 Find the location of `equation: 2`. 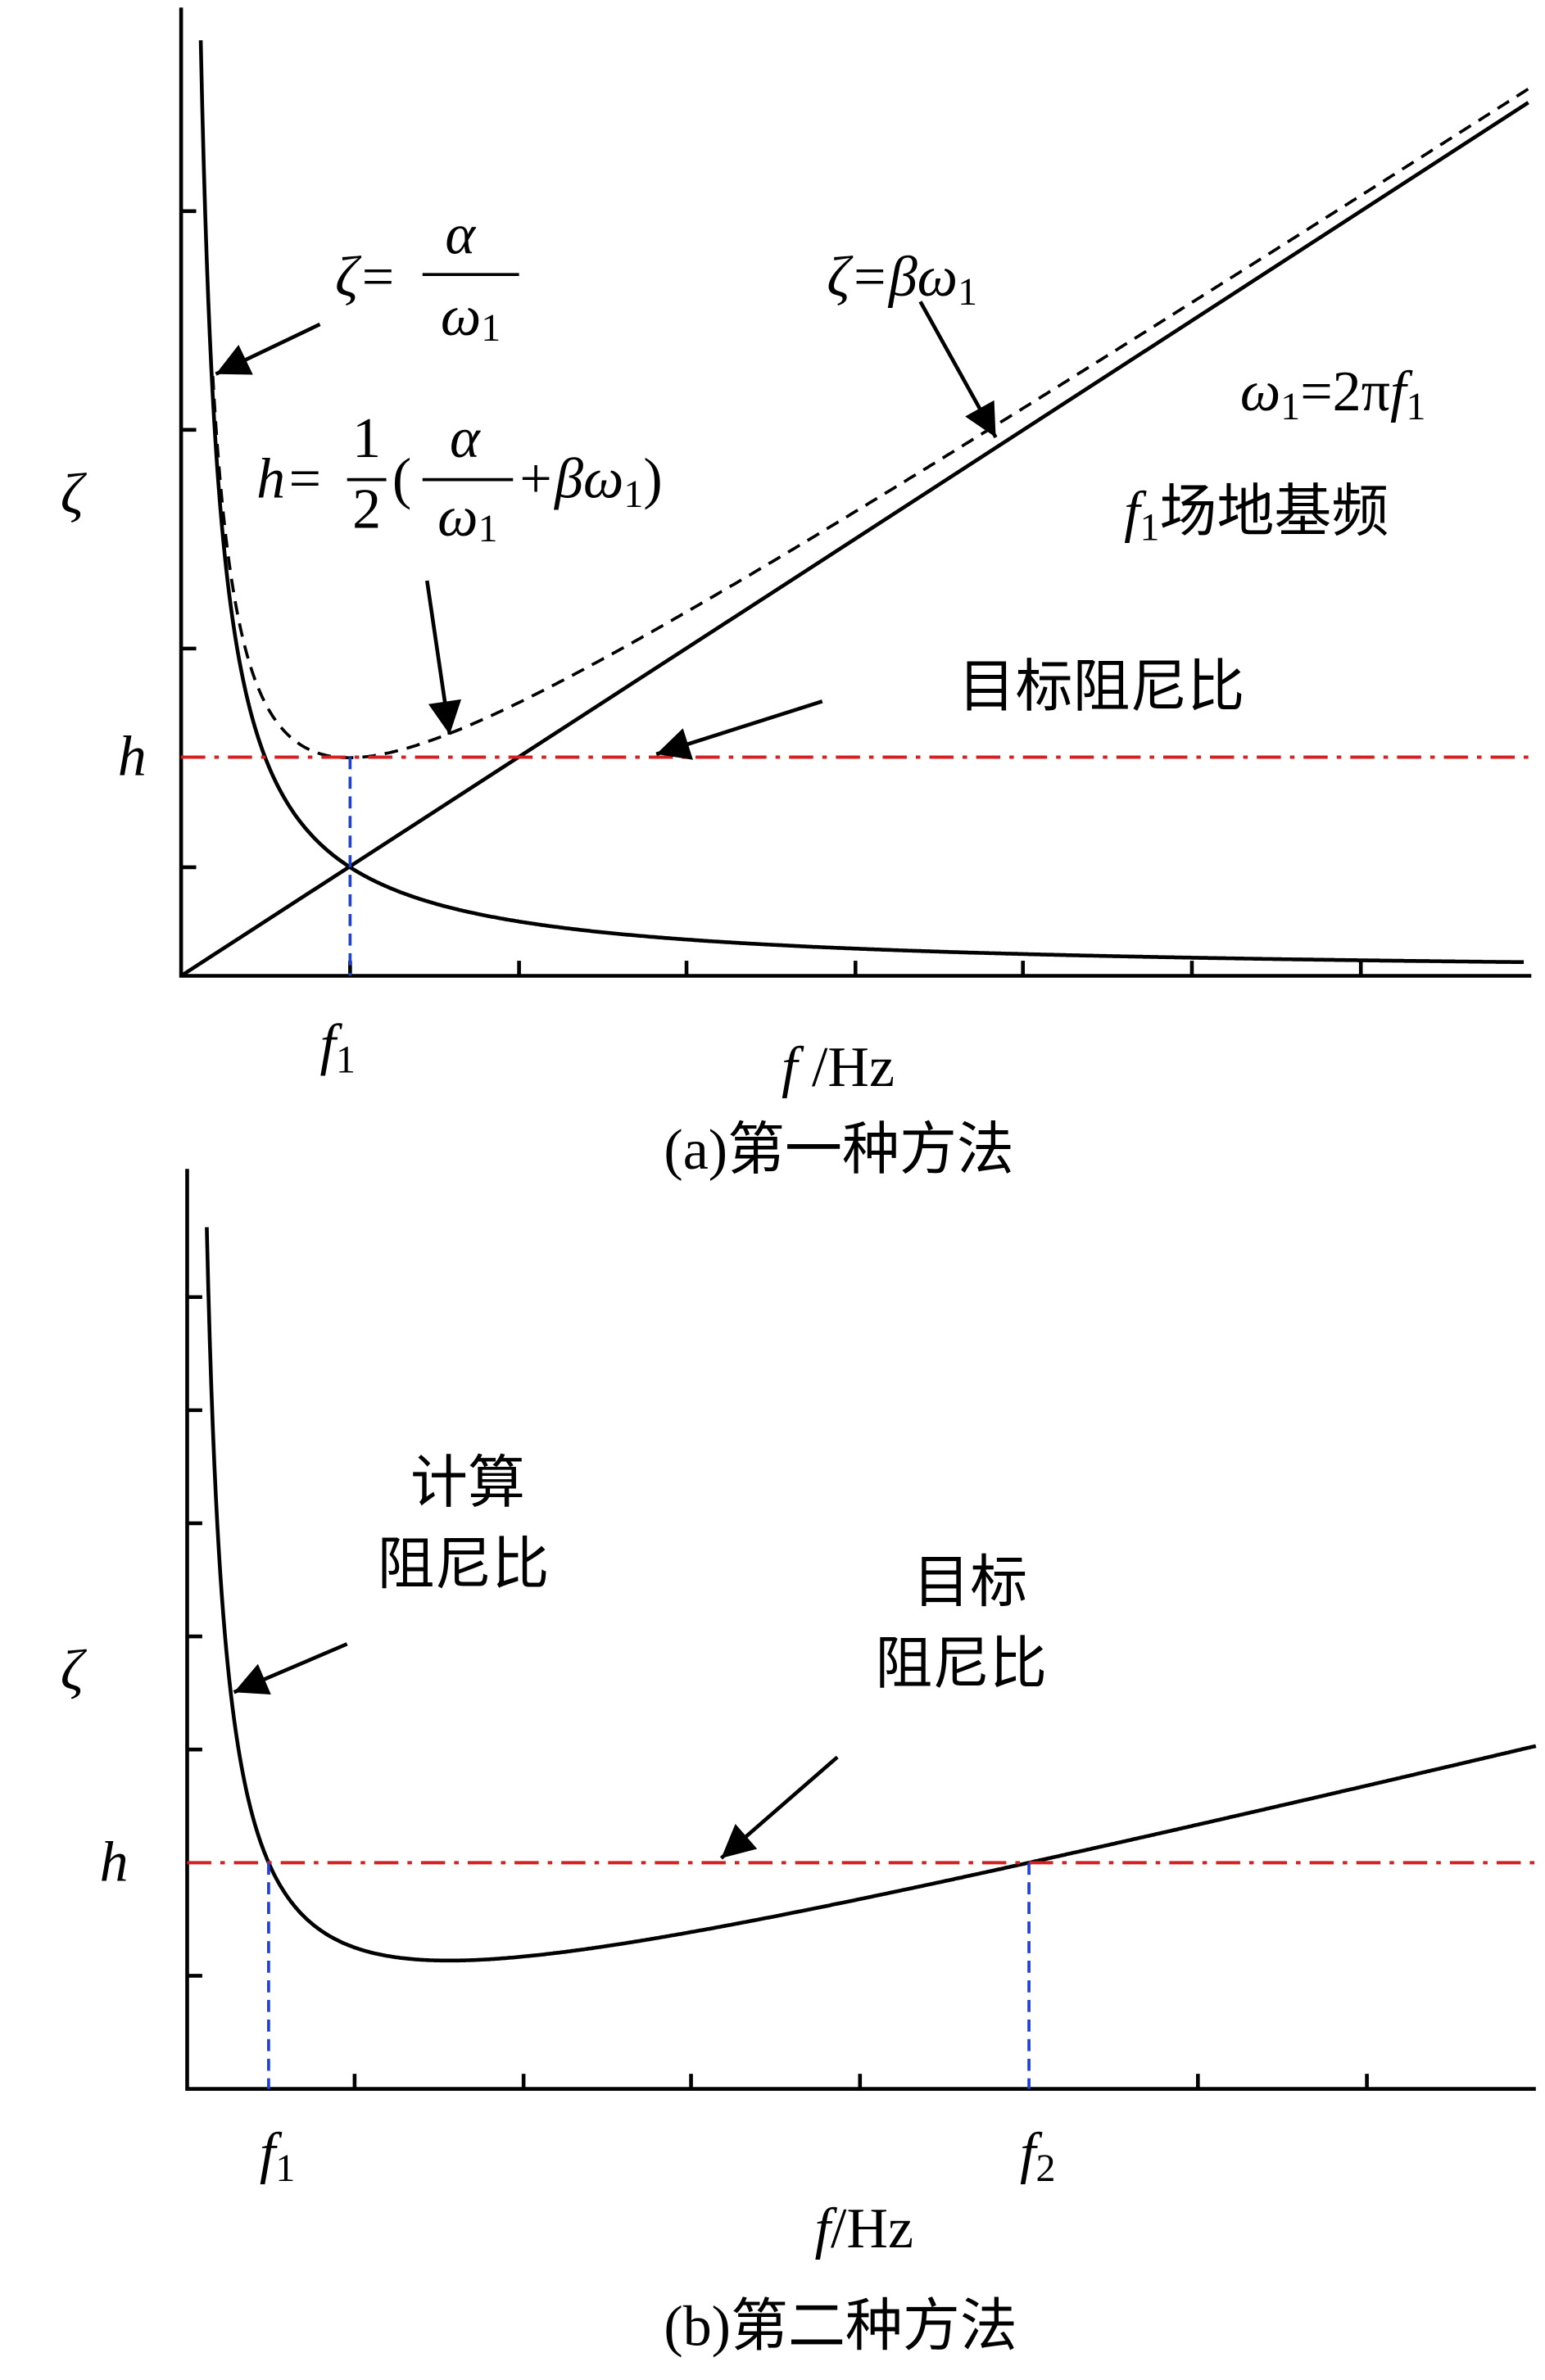

equation: 2 is located at coordinates (366, 510).